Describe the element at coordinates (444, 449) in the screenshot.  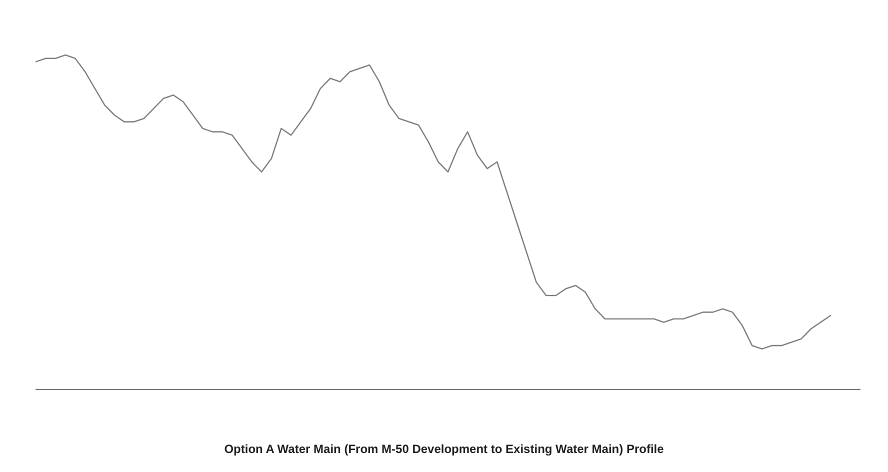
I see `text: Option A Water Main (From M-50 Development to Existing Water Main) Profile` at that location.